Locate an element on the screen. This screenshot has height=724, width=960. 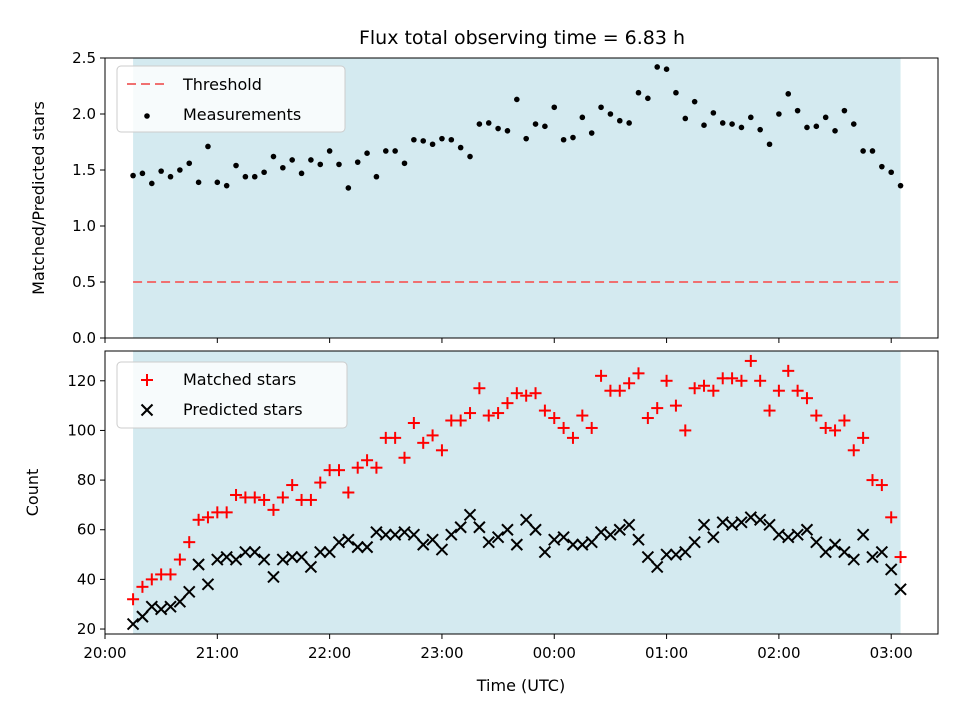
x-tick-label: 23:00 is located at coordinates (441, 653).